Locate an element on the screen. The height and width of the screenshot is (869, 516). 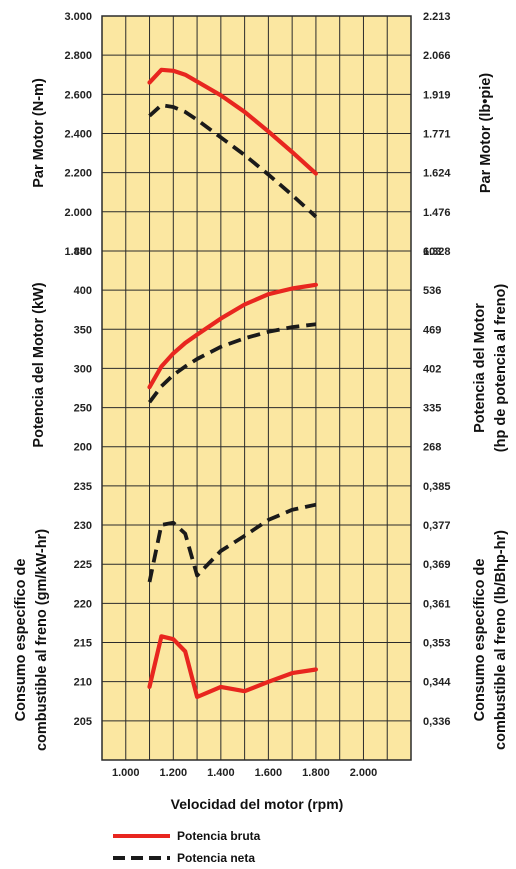
bsfc-gross-series-line is located at coordinates (232, 667).